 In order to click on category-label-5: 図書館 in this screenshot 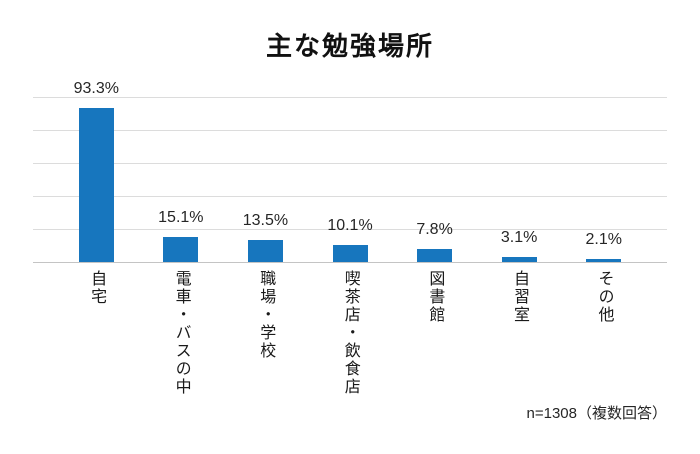, I will do `click(435, 297)`.